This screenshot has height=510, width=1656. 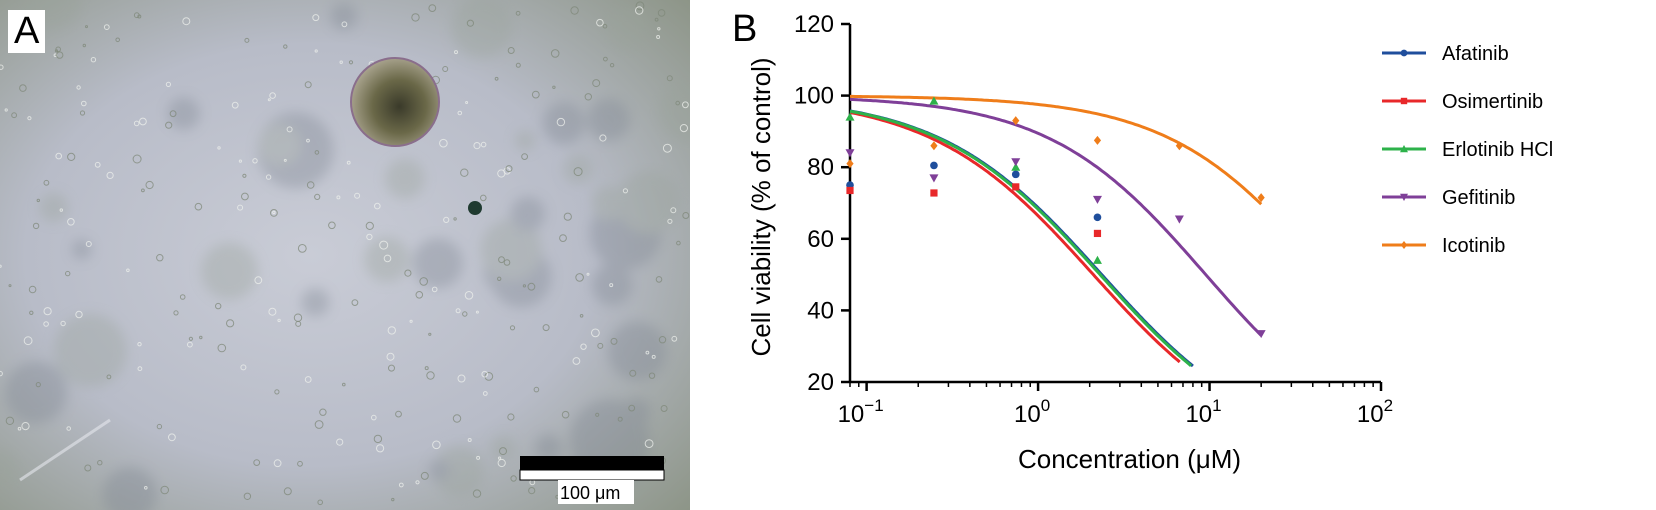 What do you see at coordinates (475, 208) in the screenshot?
I see `dark-cell` at bounding box center [475, 208].